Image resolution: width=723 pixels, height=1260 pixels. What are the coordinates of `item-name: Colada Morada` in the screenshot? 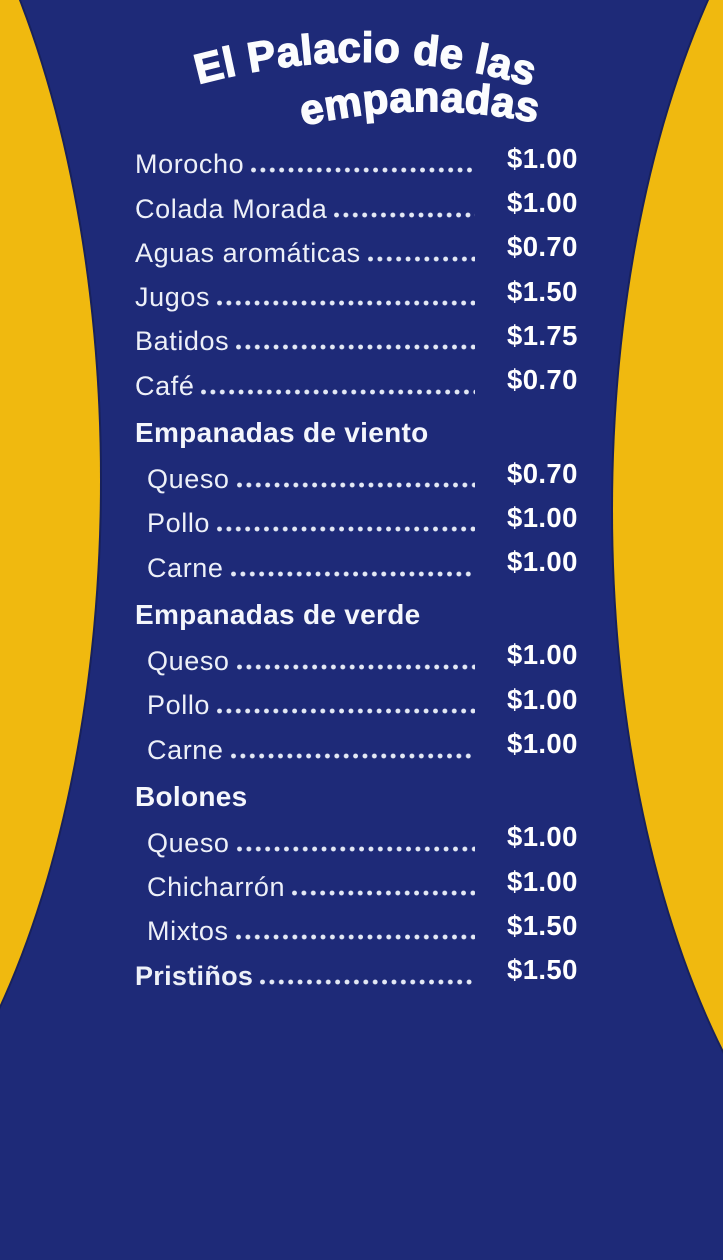 It's located at (231, 208).